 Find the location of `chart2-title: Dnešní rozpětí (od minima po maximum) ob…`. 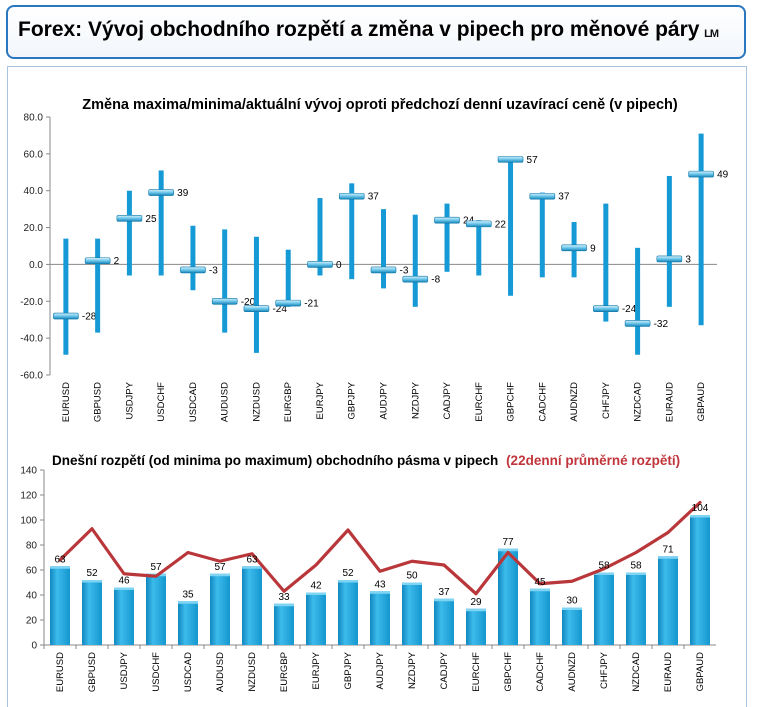

chart2-title: Dnešní rozpětí (od minima po maximum) ob… is located at coordinates (366, 460).